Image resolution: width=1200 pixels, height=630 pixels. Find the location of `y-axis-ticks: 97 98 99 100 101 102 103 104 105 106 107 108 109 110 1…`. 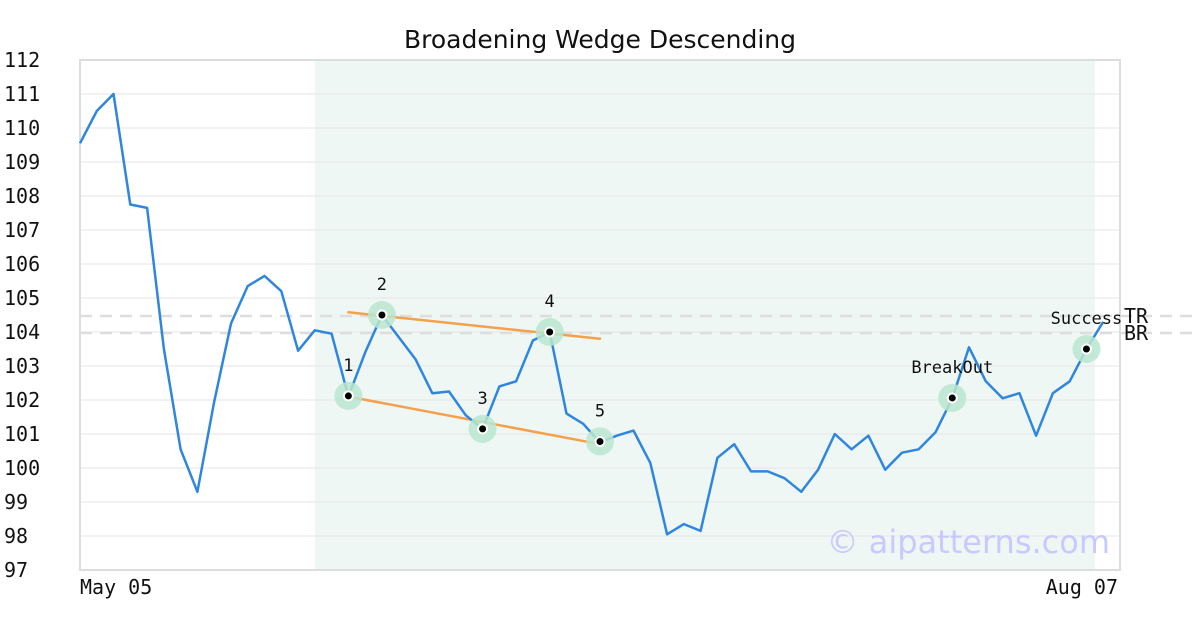

y-axis-ticks: 97 98 99 100 101 102 103 104 105 106 107 108 109 110 1… is located at coordinates (22, 315).